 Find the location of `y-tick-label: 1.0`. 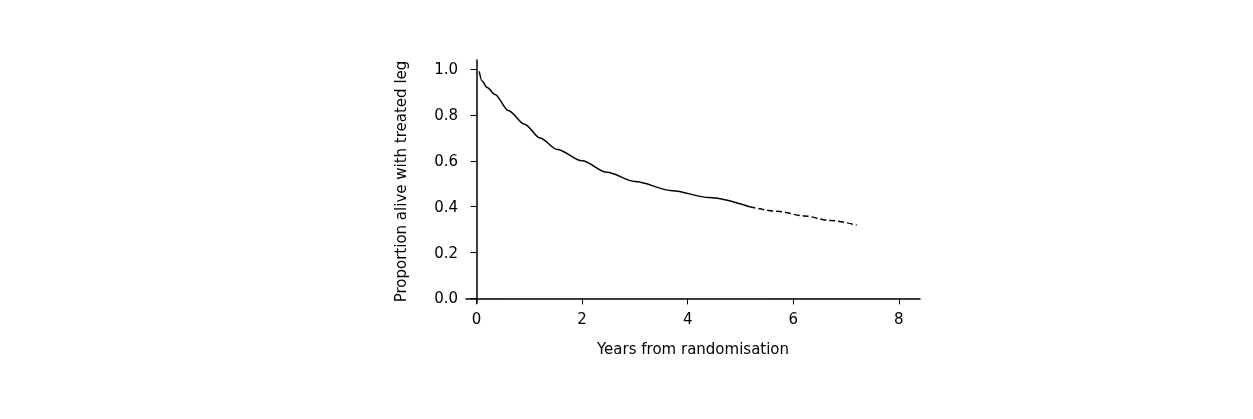

y-tick-label: 1.0 is located at coordinates (446, 69).